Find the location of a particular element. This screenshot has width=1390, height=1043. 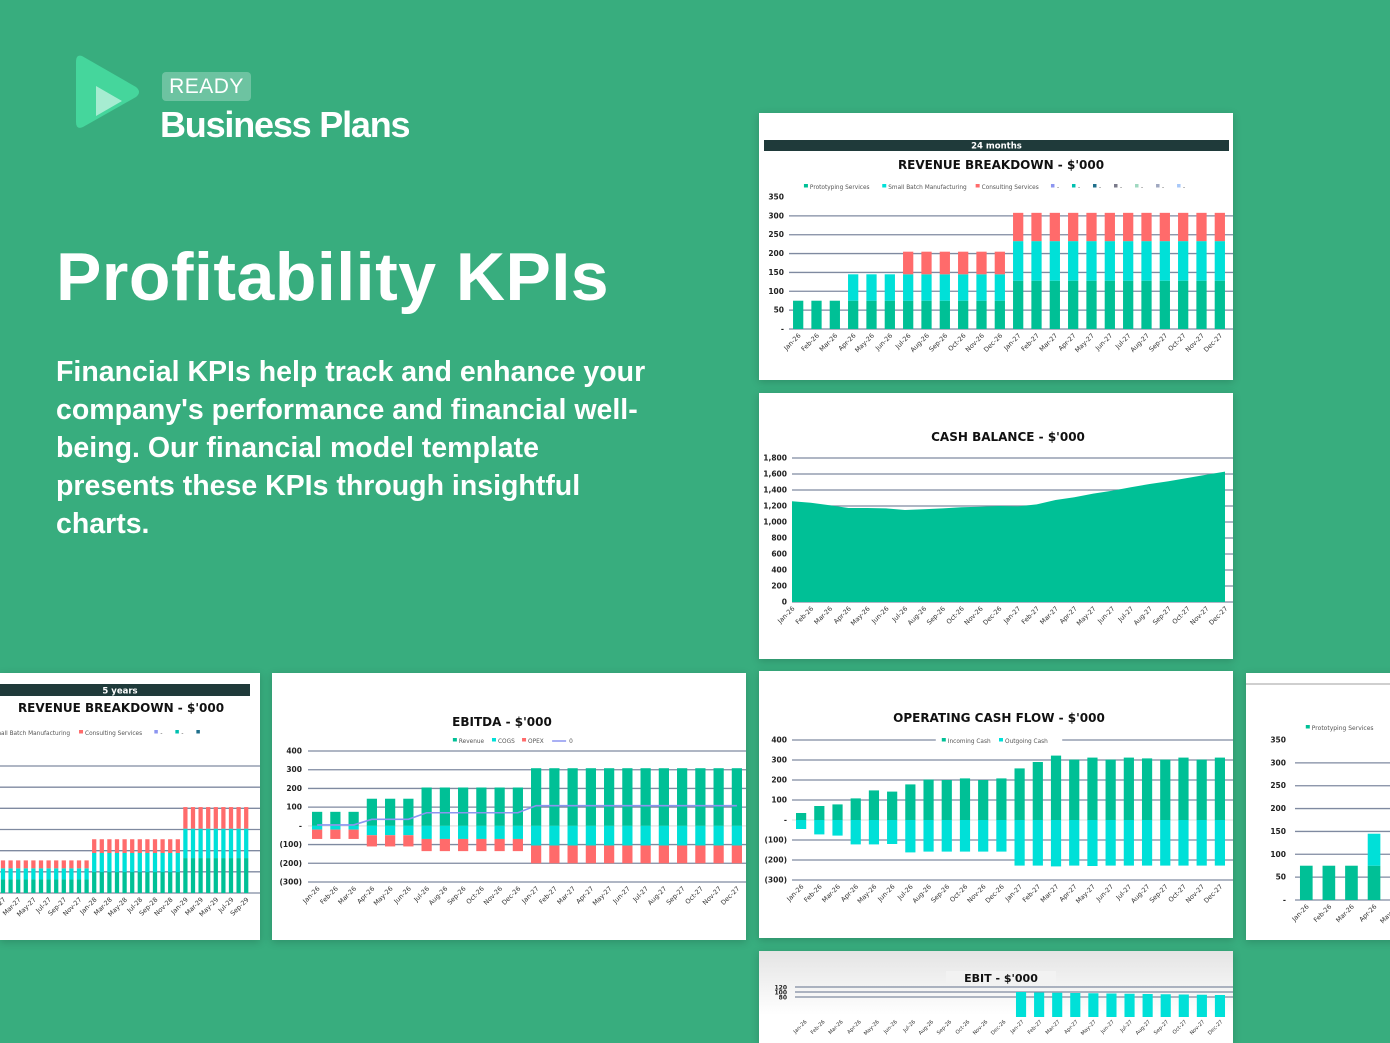

x-tick-label: Feb-27 is located at coordinates (1030, 615).